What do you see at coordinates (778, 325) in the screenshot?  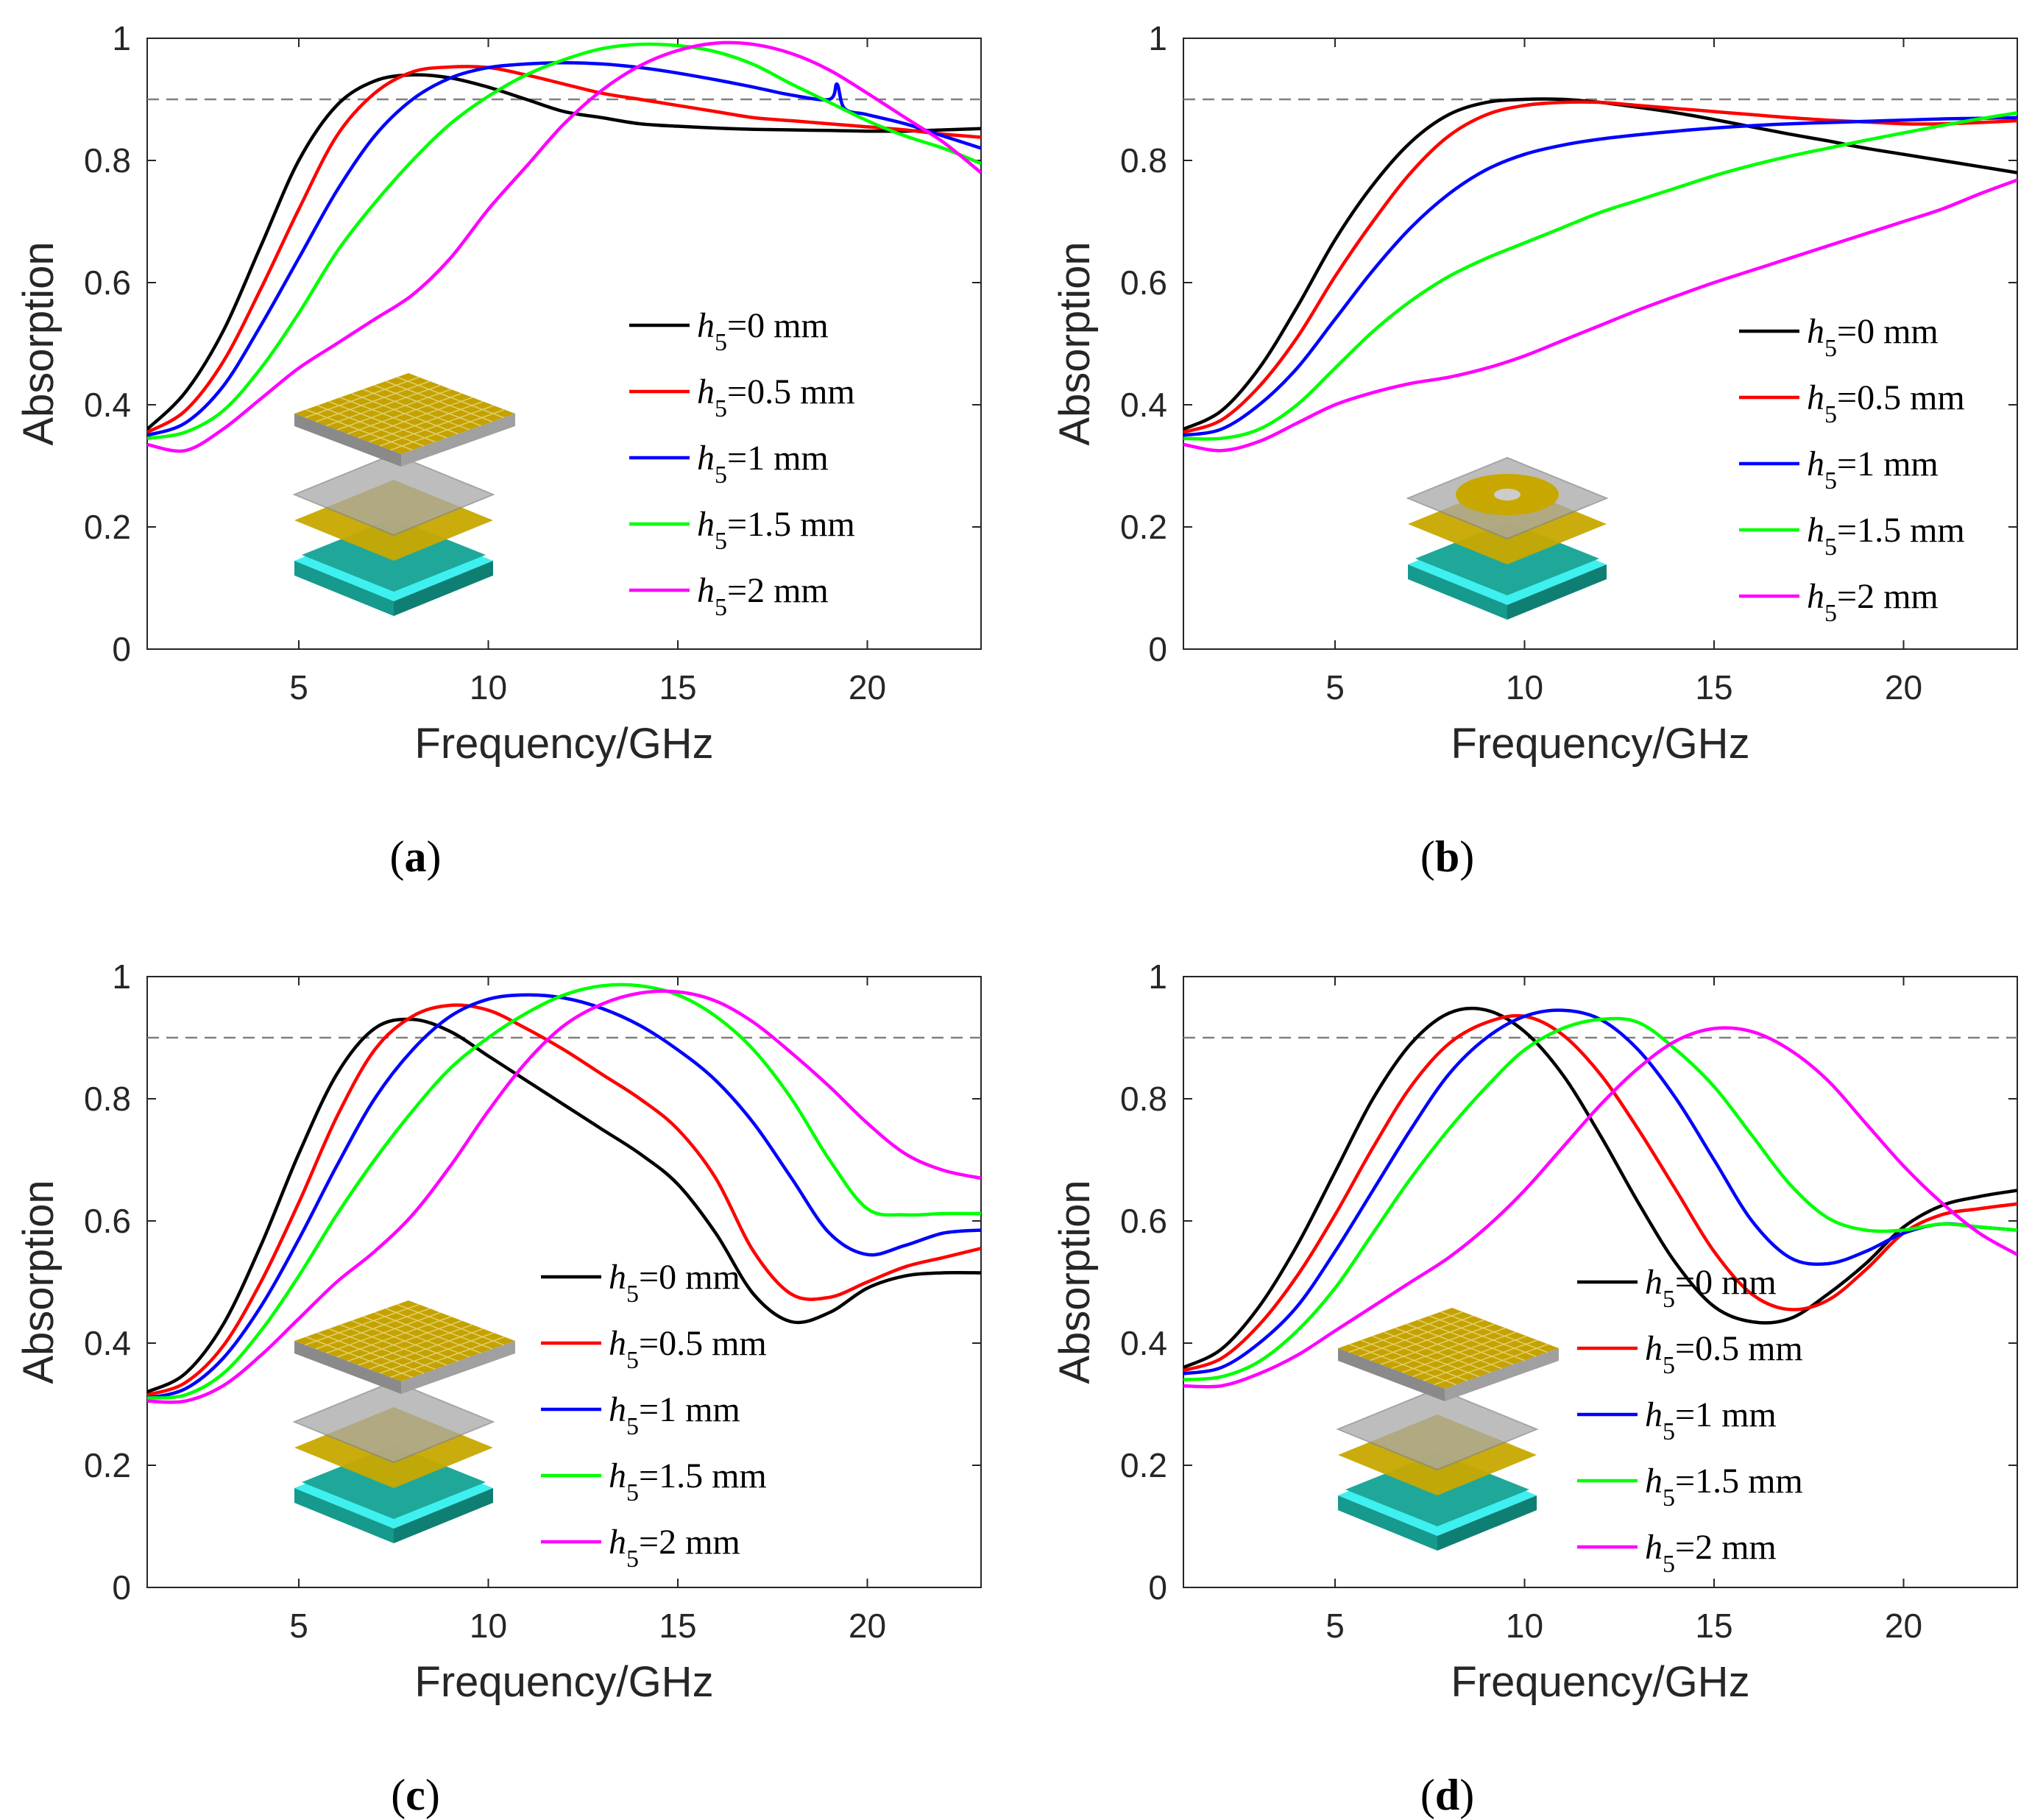 I see `legend-value: =0 mm` at bounding box center [778, 325].